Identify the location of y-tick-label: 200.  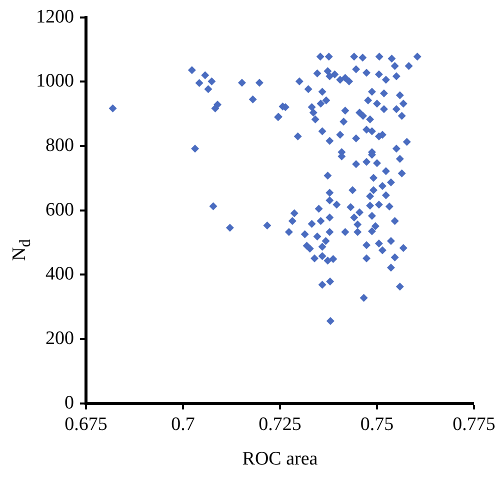
(60, 339).